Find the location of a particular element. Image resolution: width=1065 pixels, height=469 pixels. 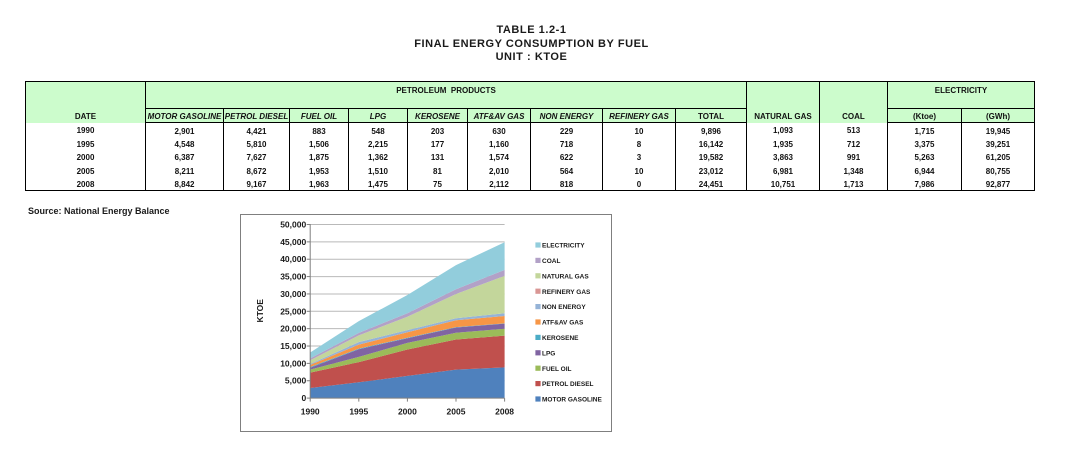

svg-text: 20,000 is located at coordinates (293, 329).